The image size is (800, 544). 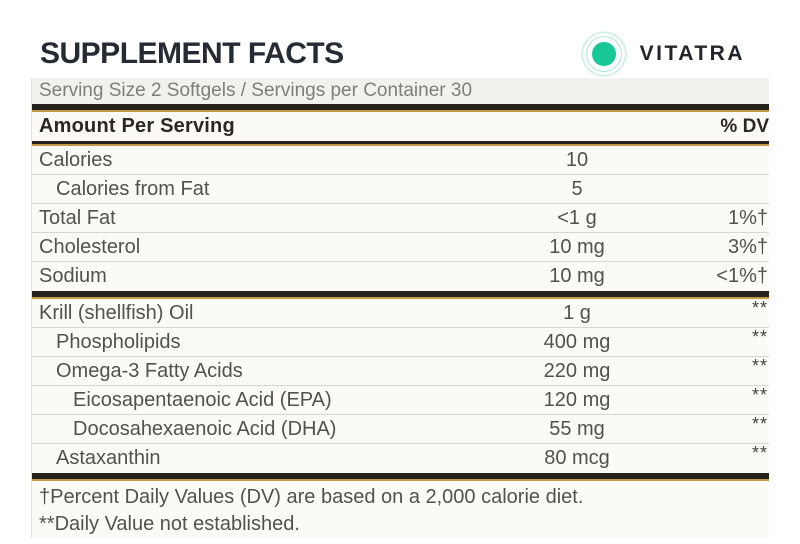 What do you see at coordinates (577, 428) in the screenshot?
I see `nutrient-amount: 55 mg` at bounding box center [577, 428].